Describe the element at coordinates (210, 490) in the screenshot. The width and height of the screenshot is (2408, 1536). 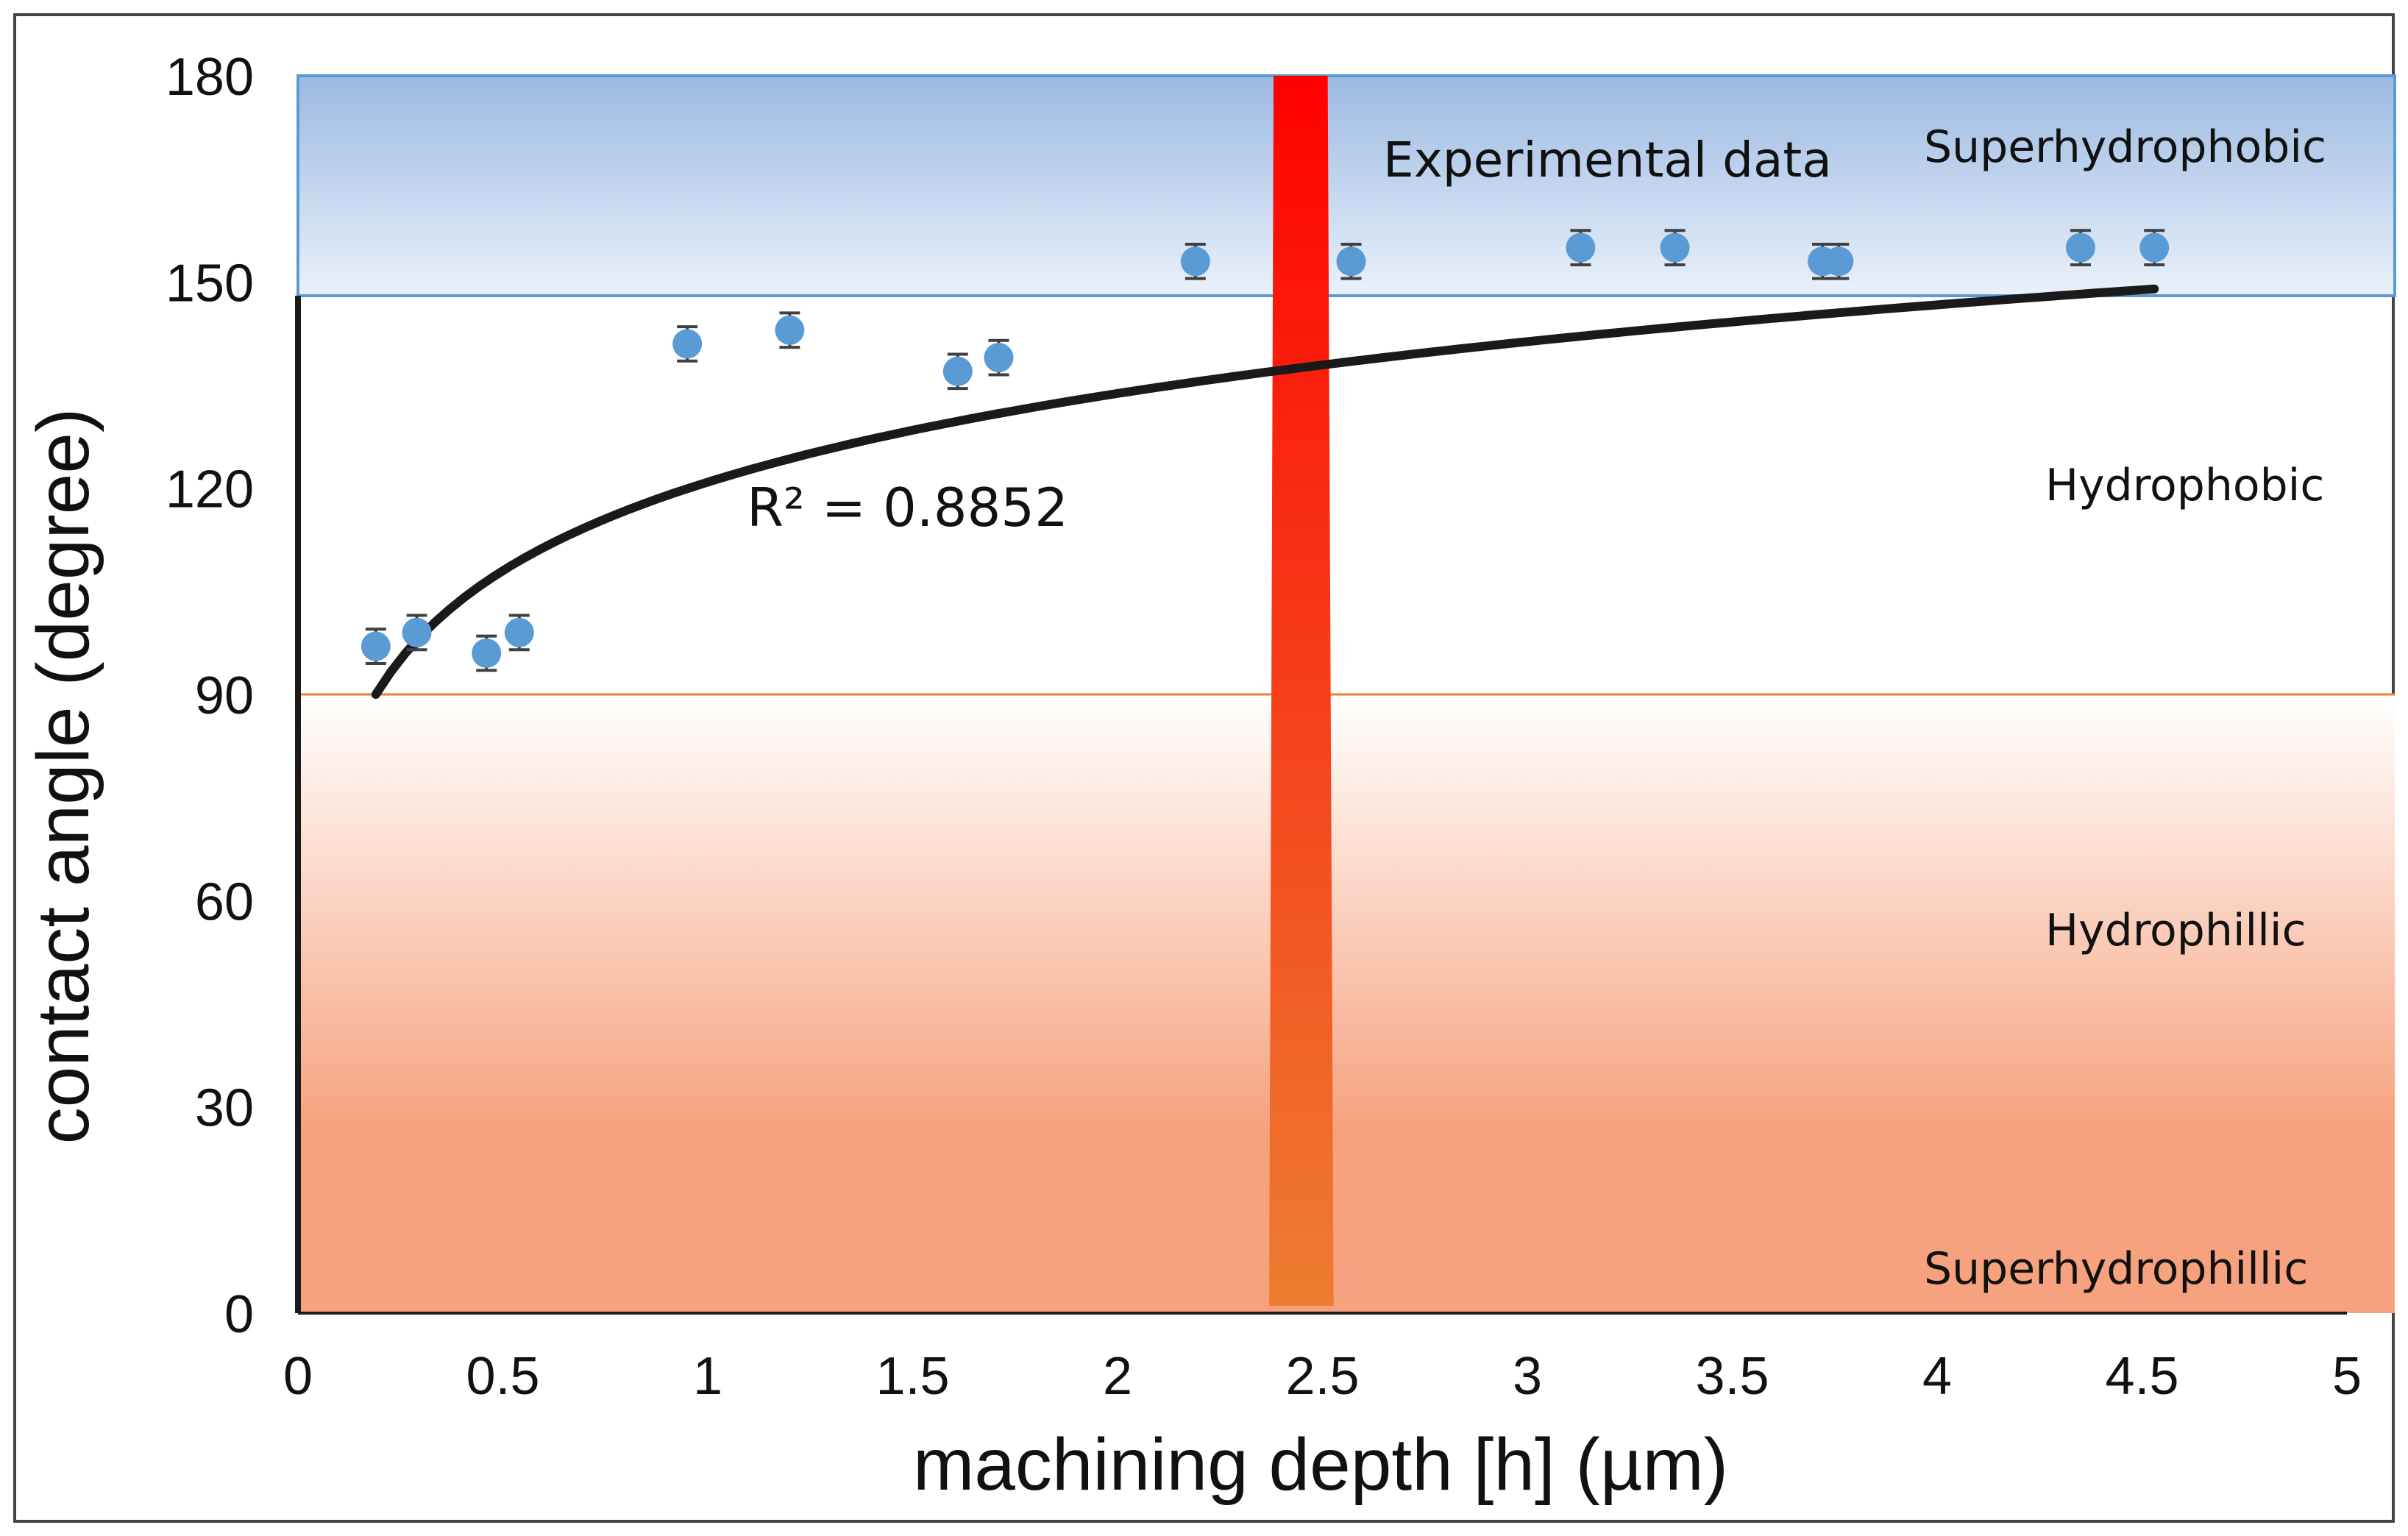
I see `y-tick-label: 120` at that location.